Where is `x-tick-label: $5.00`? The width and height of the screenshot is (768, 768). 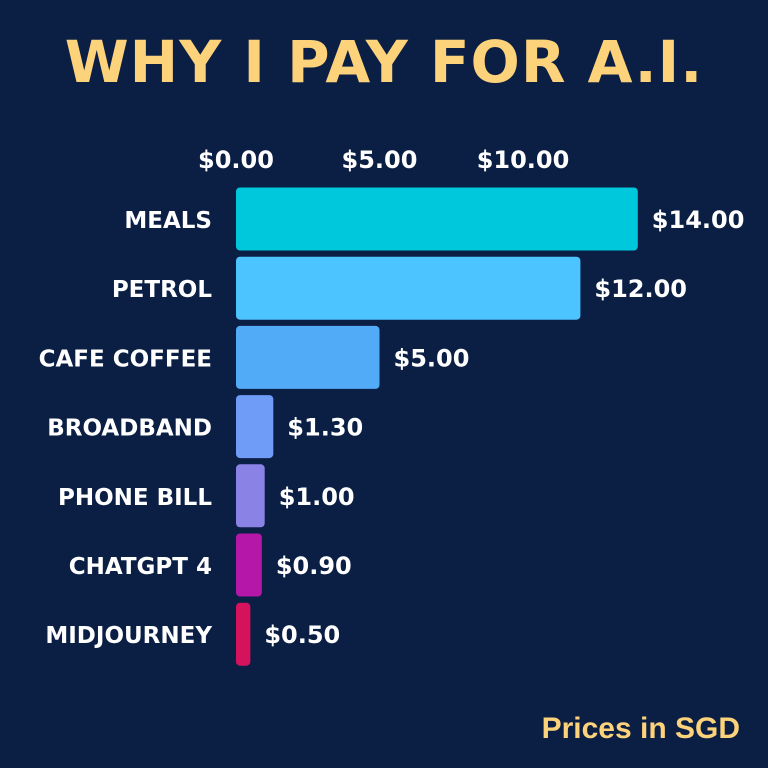
x-tick-label: $5.00 is located at coordinates (380, 160).